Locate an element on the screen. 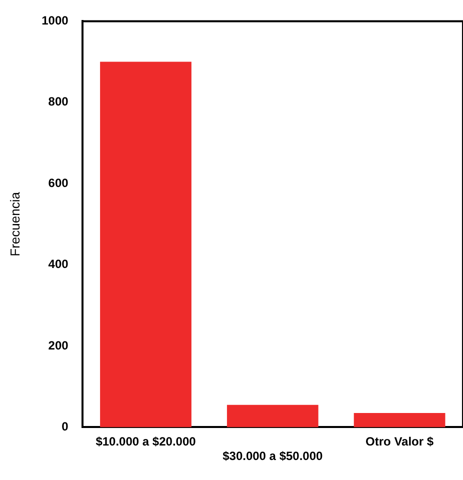  y-axis-title: Frecuencia is located at coordinates (14, 223).